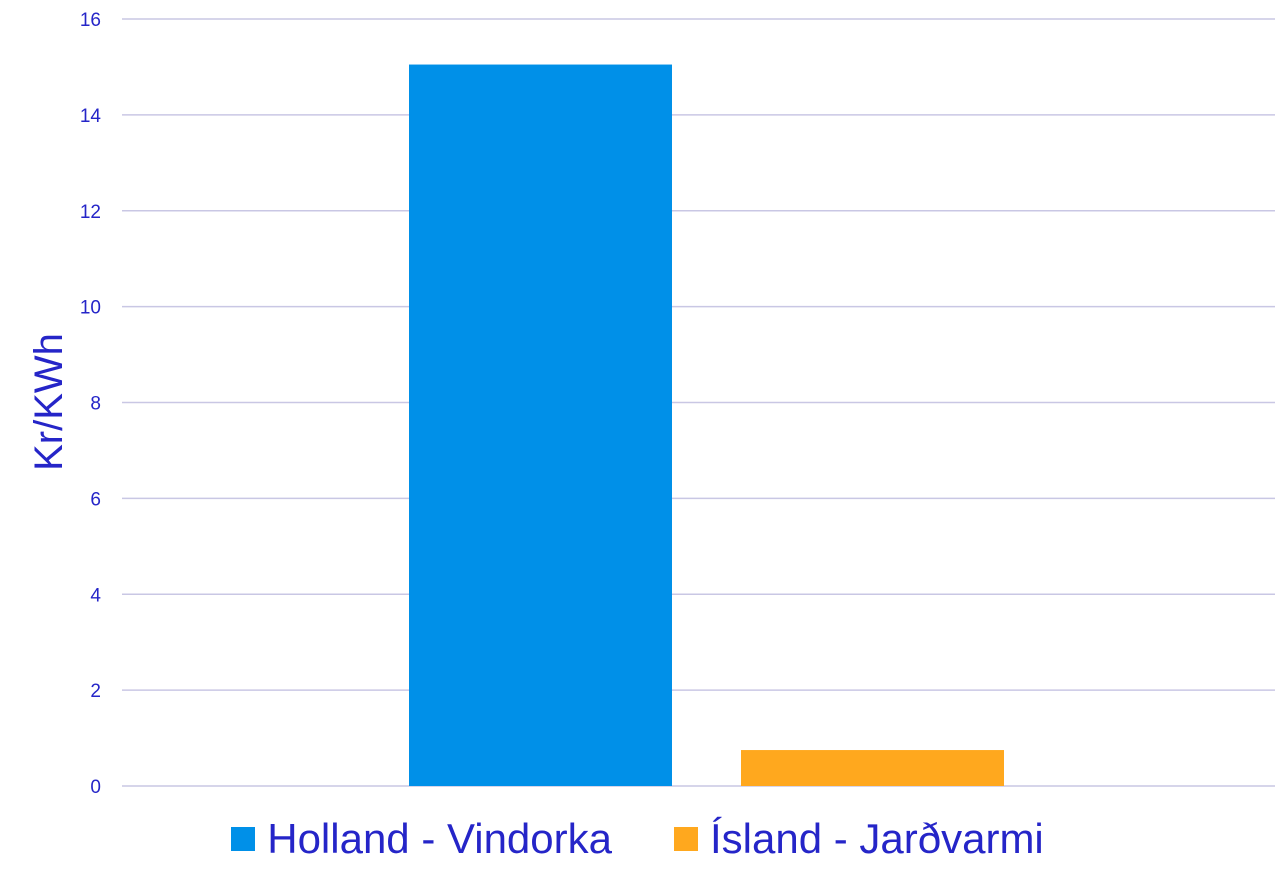 The image size is (1275, 870). What do you see at coordinates (877, 839) in the screenshot?
I see `legend-label-island: Ísland - Jarðvarmi` at bounding box center [877, 839].